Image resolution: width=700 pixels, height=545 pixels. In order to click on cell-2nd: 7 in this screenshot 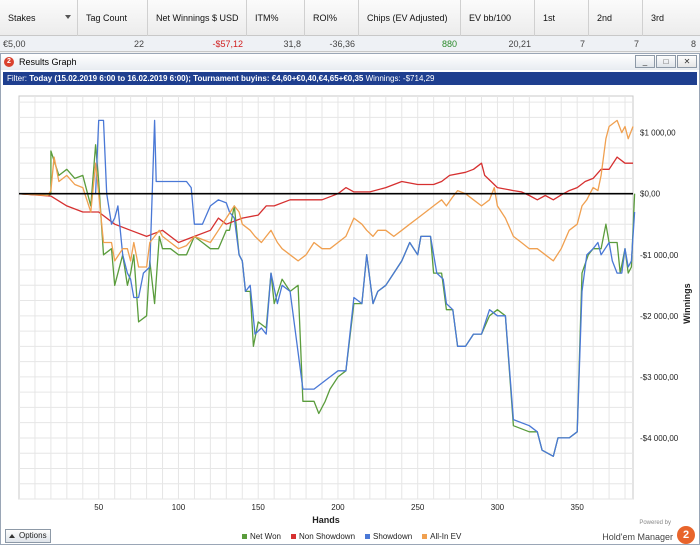, I will do `click(636, 44)`.